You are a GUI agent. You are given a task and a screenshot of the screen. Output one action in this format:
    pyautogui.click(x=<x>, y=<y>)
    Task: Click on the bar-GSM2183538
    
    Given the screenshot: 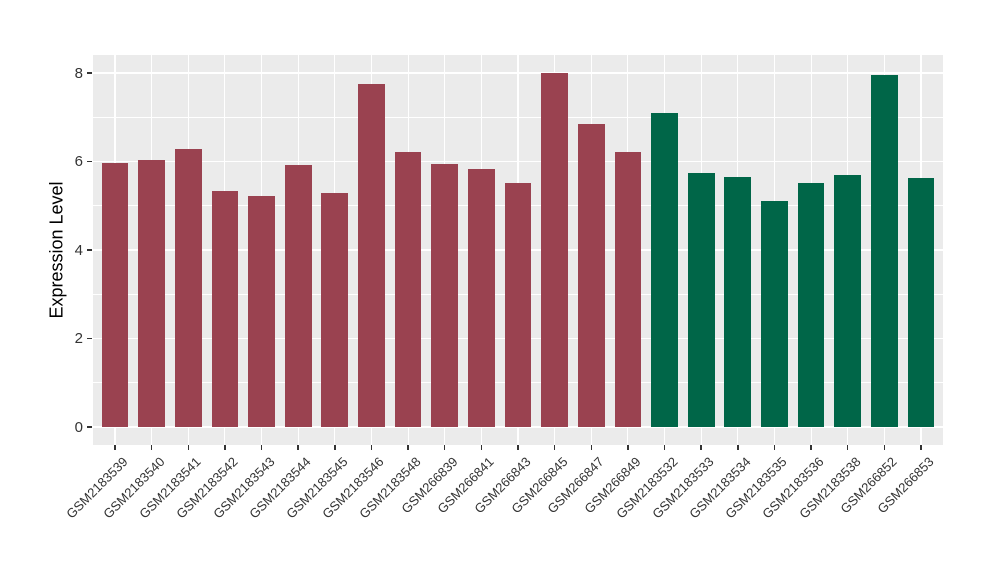 What is the action you would take?
    pyautogui.click(x=848, y=300)
    